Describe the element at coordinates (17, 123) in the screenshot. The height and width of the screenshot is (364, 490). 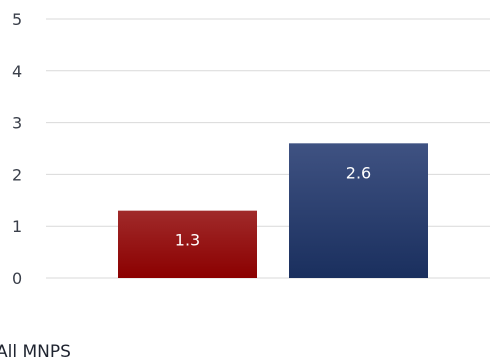
I see `y-tick-label: 3` at that location.